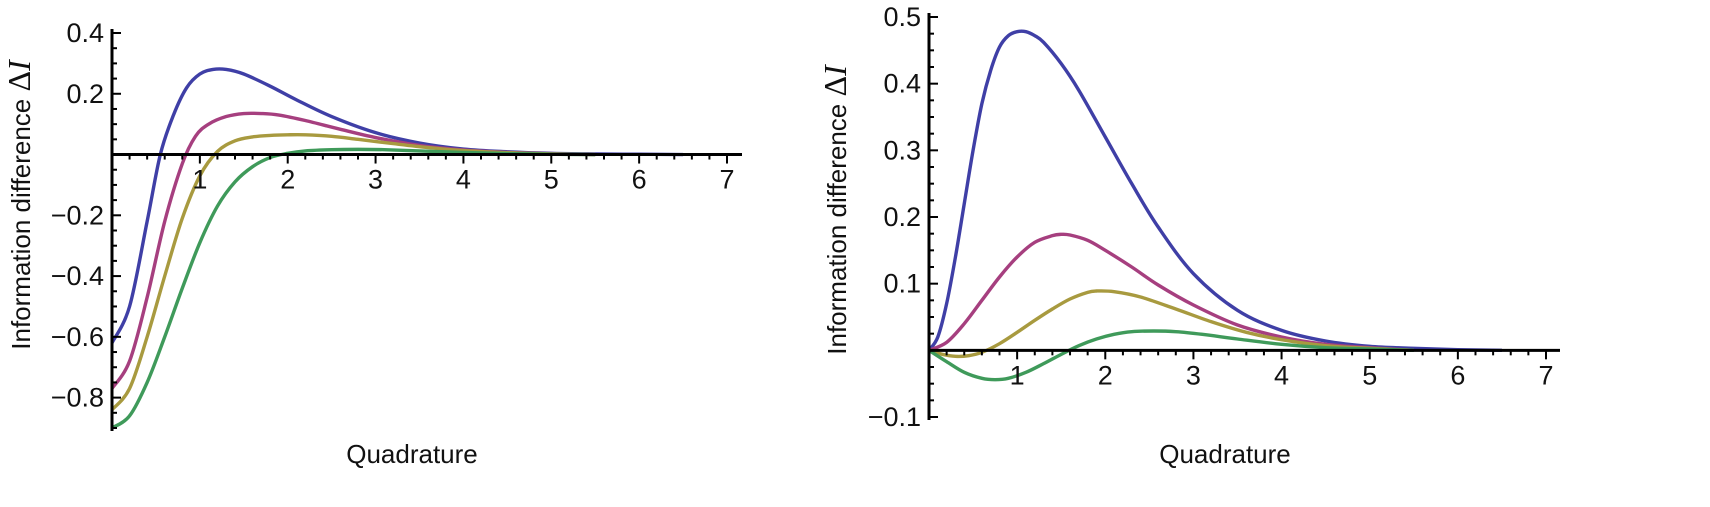 The height and width of the screenshot is (507, 1710). What do you see at coordinates (1171, 355) in the screenshot?
I see `series-4-line` at bounding box center [1171, 355].